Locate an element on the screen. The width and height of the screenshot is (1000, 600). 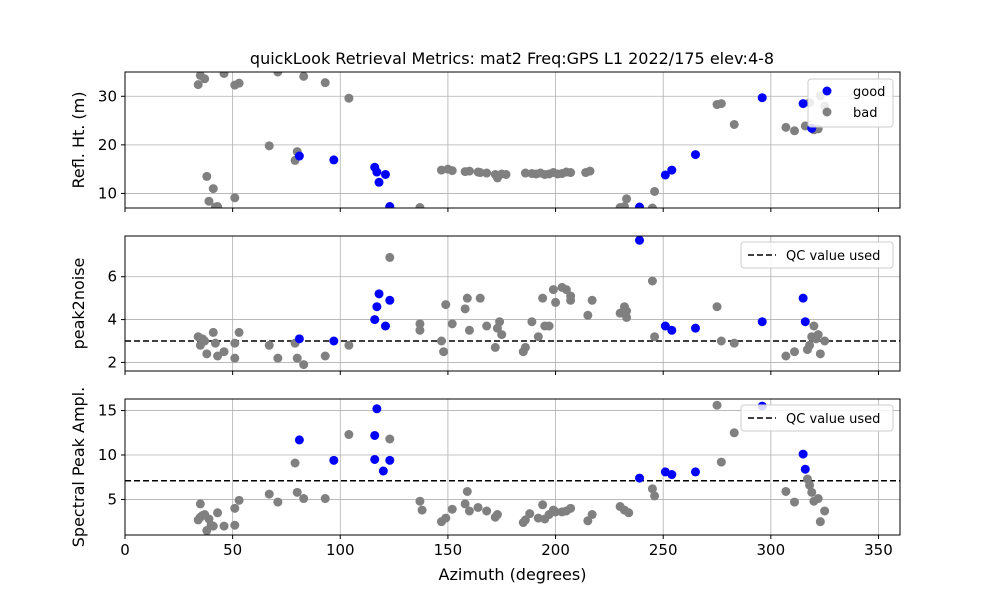
x-tick-label: 0 is located at coordinates (125, 550).